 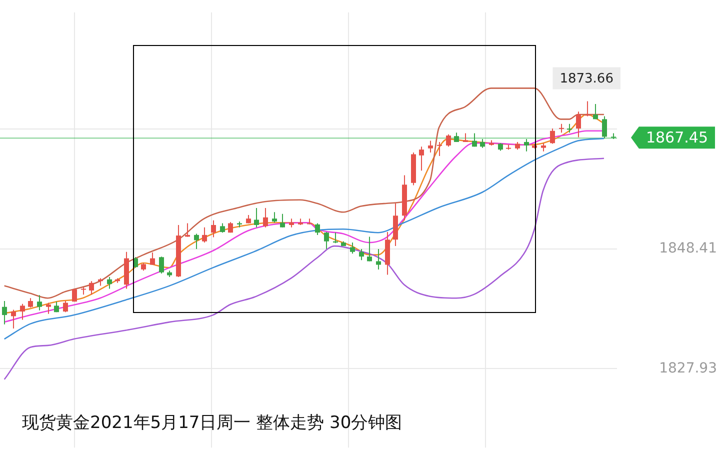 What do you see at coordinates (688, 248) in the screenshot?
I see `y-tick-label: 1848.41` at bounding box center [688, 248].